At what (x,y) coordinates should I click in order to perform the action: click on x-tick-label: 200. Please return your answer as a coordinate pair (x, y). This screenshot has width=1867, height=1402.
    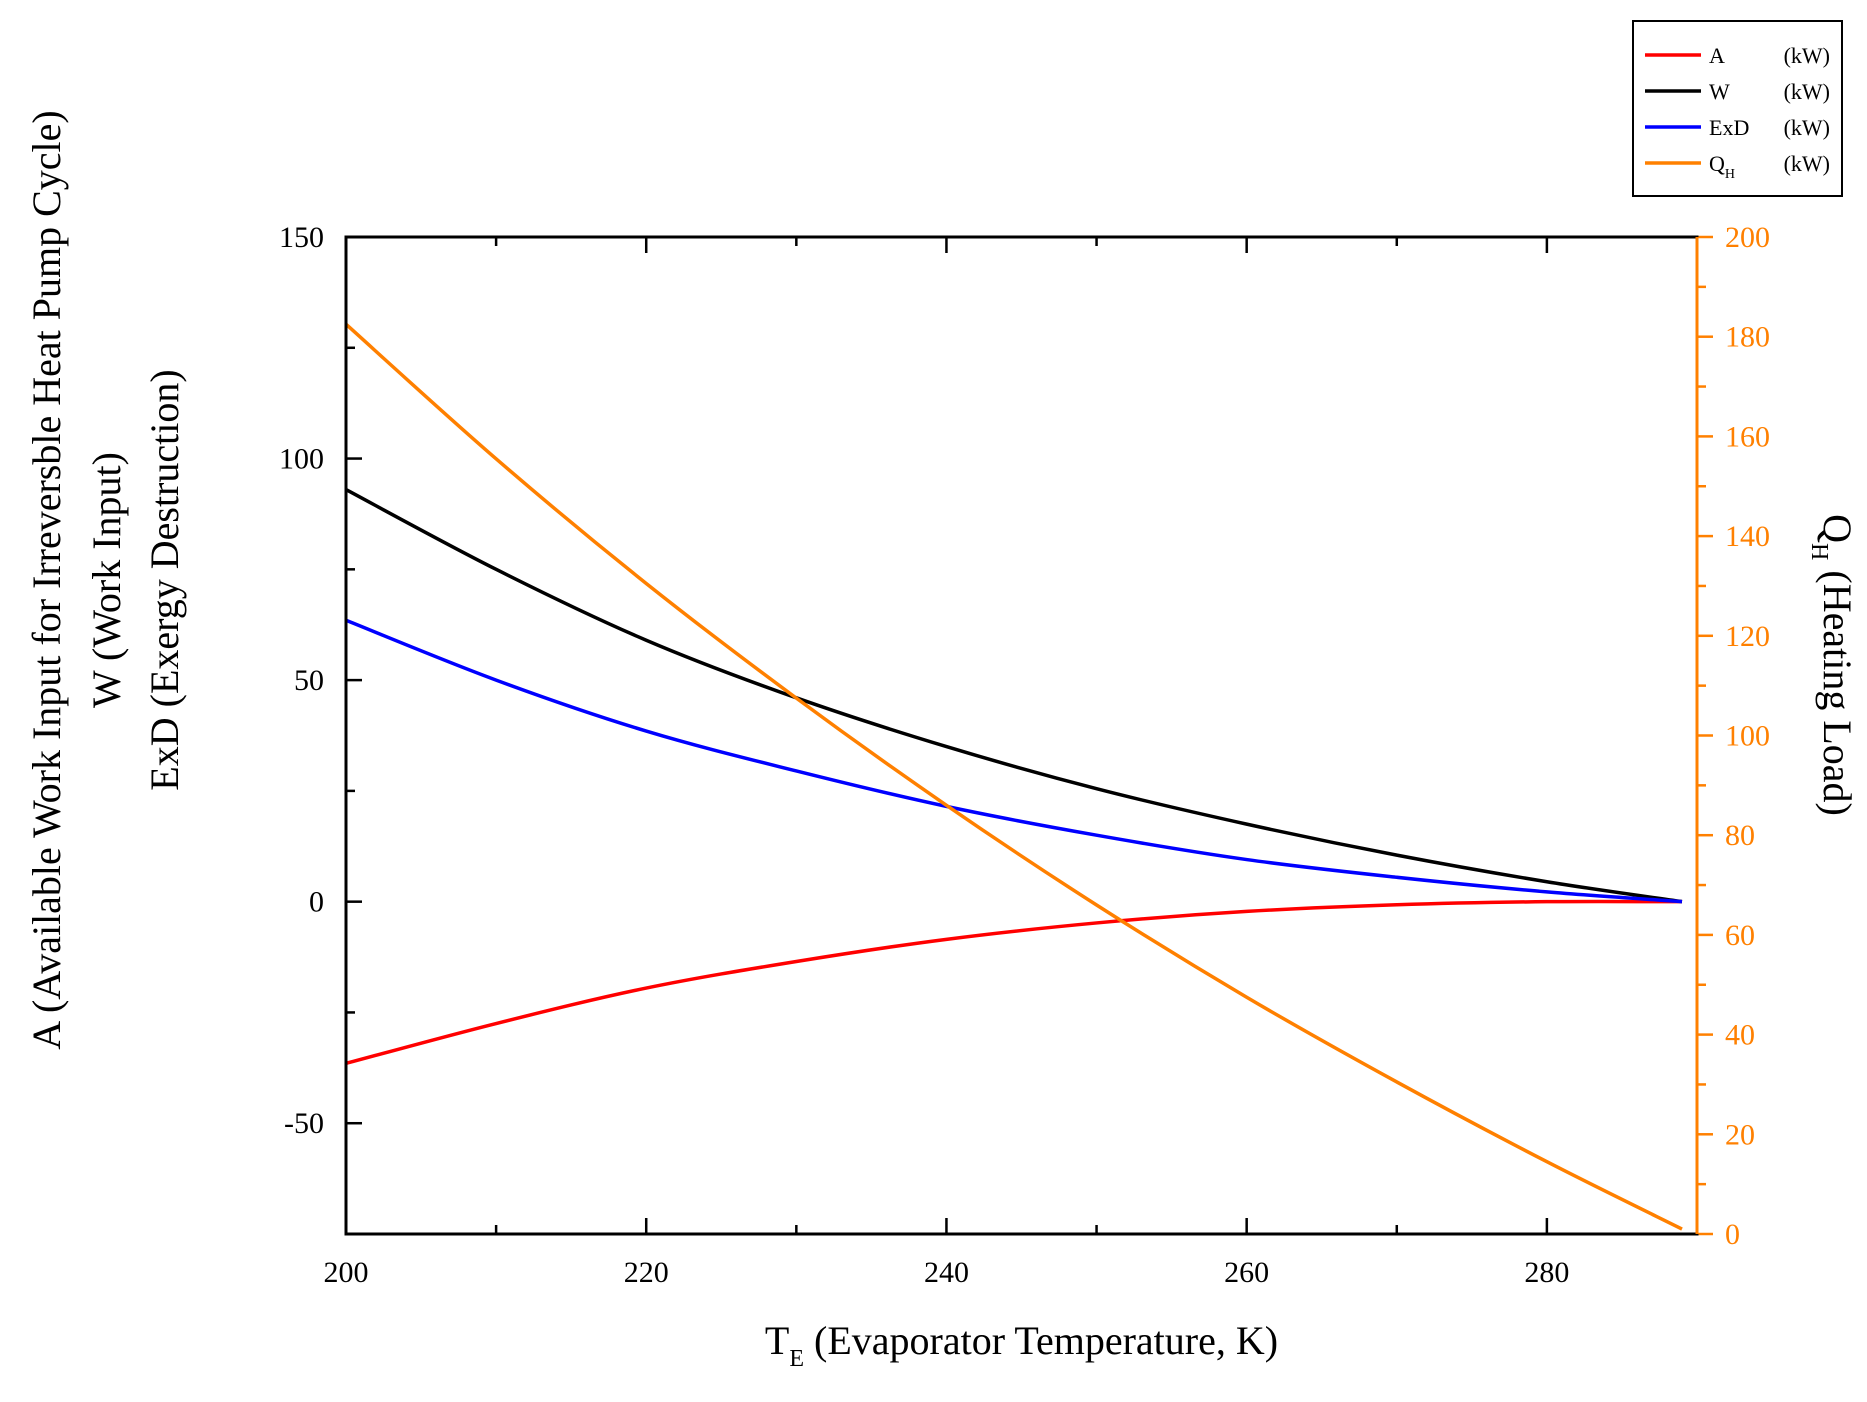
    Looking at the image, I should click on (346, 1272).